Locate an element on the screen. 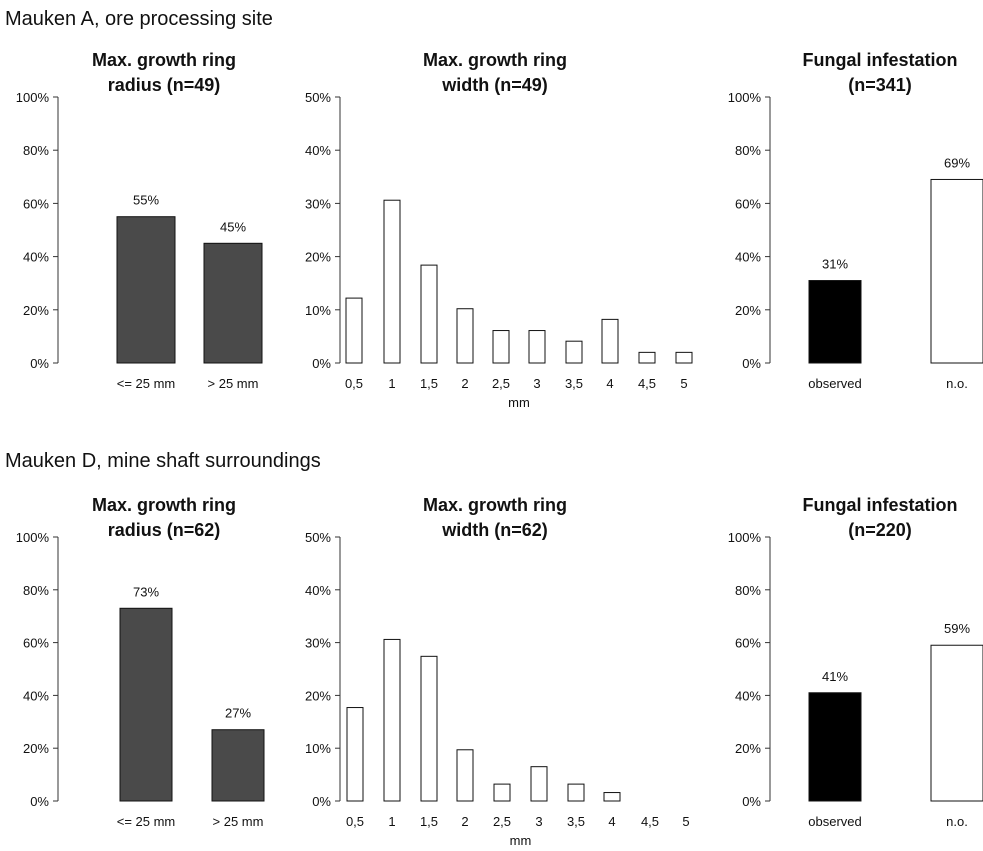 Image resolution: width=983 pixels, height=851 pixels. data-label: 27% is located at coordinates (238, 713).